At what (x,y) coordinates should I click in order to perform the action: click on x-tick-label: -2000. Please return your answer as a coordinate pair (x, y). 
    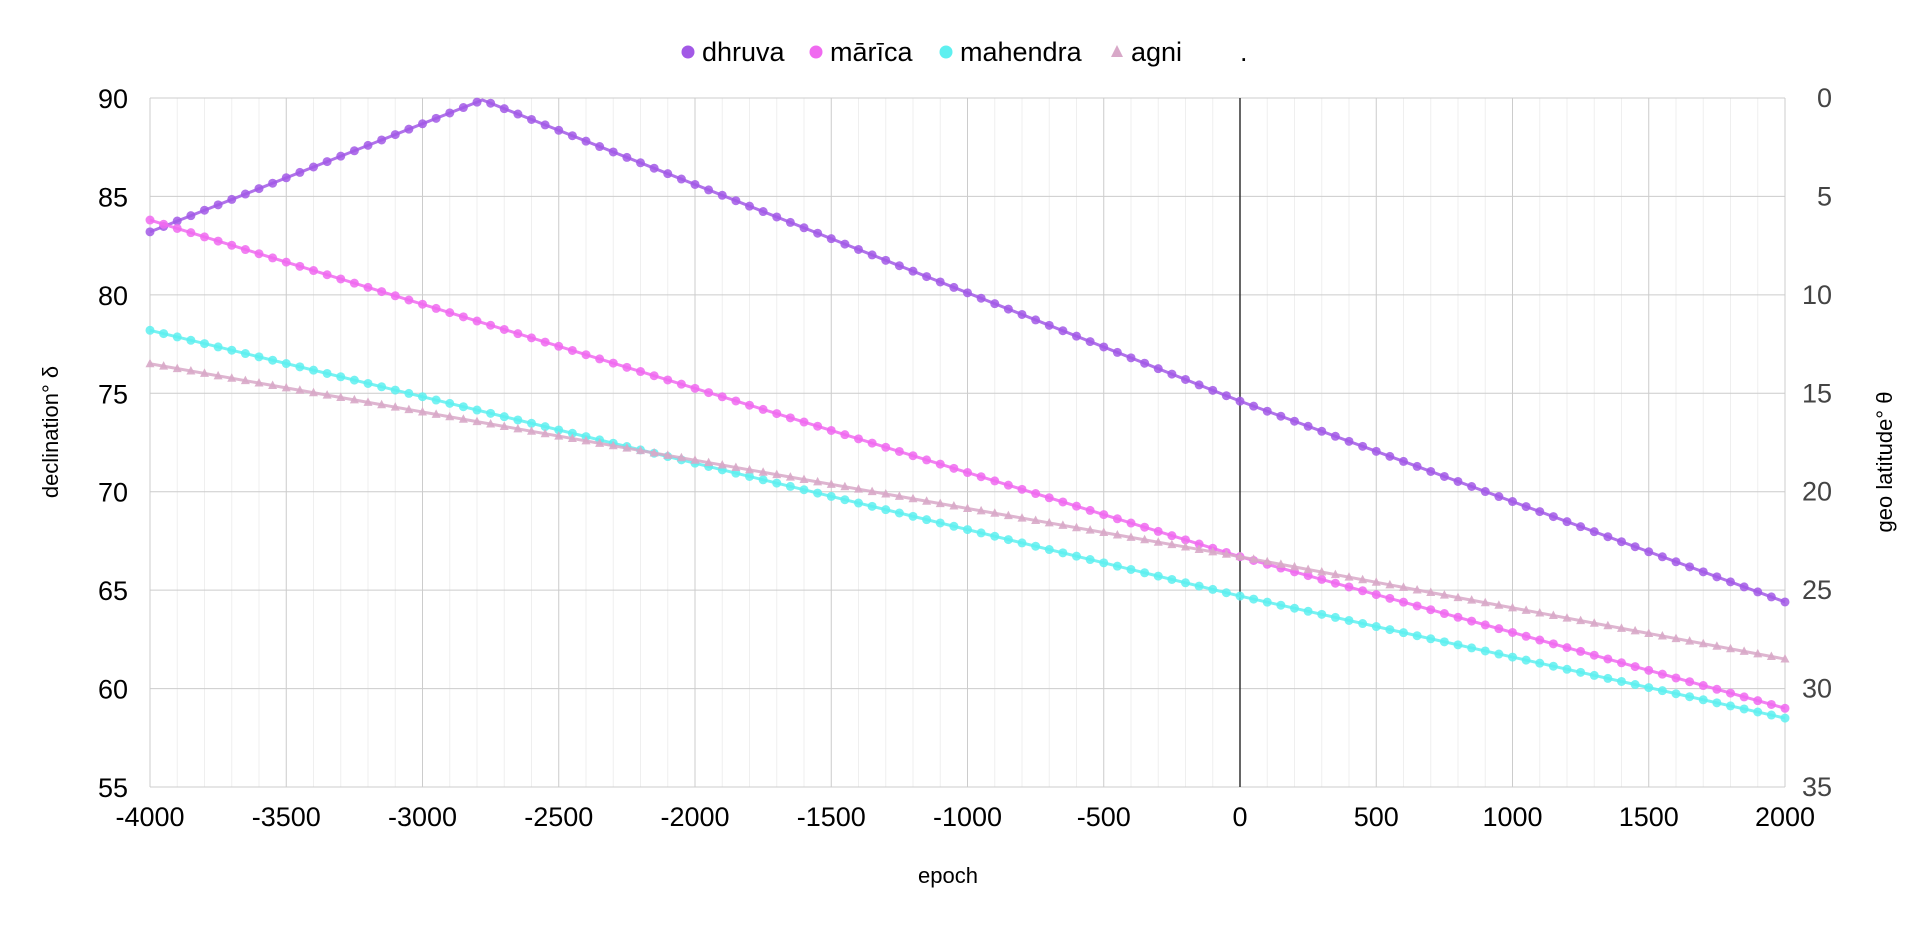
    Looking at the image, I should click on (694, 817).